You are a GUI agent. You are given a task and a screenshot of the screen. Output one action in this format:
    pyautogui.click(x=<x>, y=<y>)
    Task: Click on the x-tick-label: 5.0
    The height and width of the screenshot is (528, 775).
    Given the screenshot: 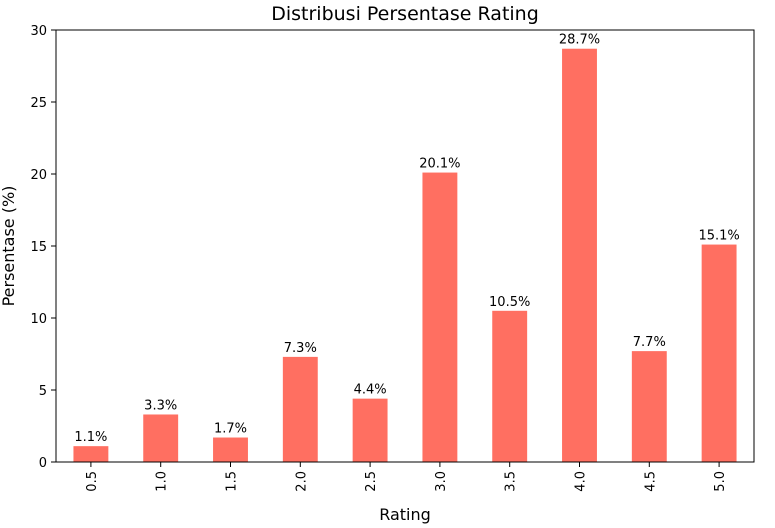 What is the action you would take?
    pyautogui.click(x=720, y=481)
    